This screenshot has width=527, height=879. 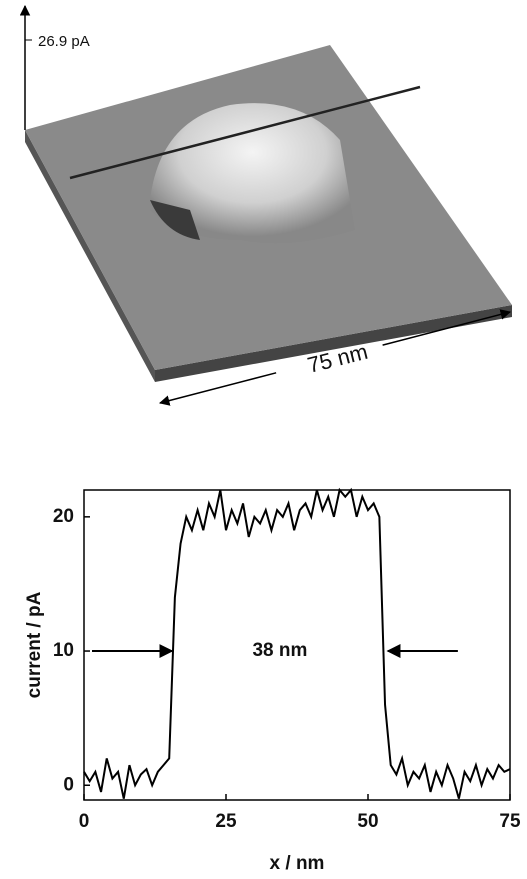 What do you see at coordinates (63, 516) in the screenshot?
I see `y-tick-label: 20` at bounding box center [63, 516].